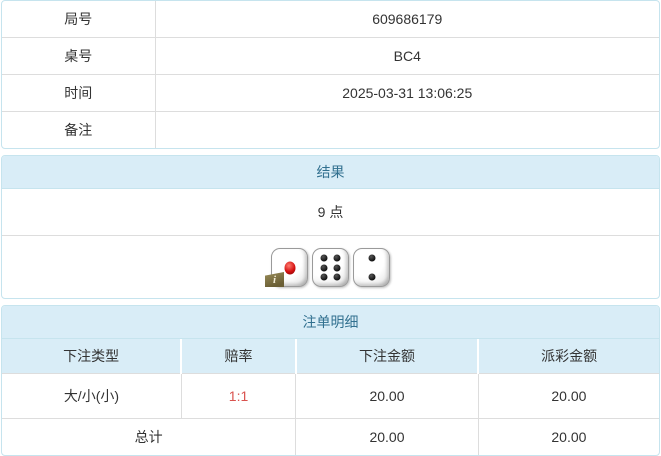 The height and width of the screenshot is (456, 661). Describe the element at coordinates (330, 322) in the screenshot. I see `bets-panel-title: 注单明细` at that location.